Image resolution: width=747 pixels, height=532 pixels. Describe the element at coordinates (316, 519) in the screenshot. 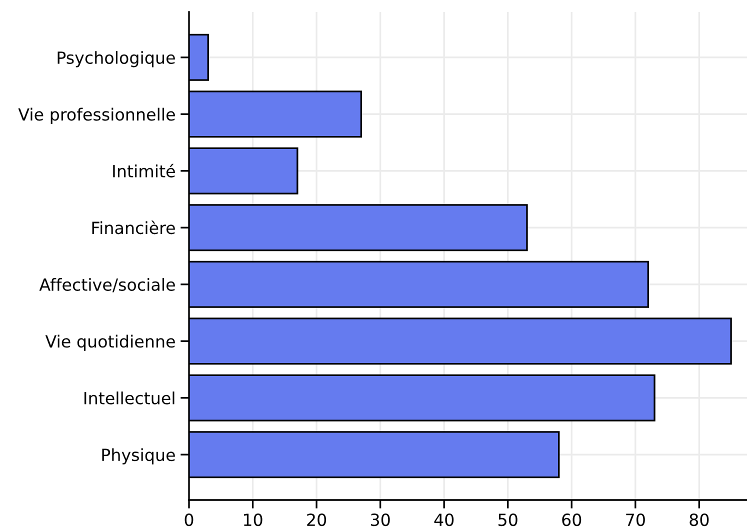

I see `x-tick-label: 20` at that location.